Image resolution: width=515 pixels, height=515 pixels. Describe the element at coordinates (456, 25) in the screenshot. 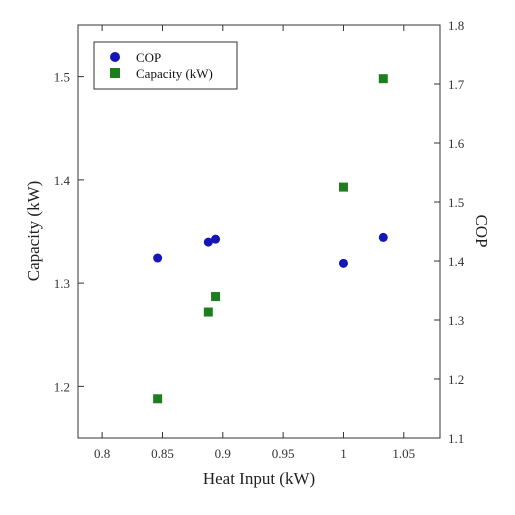

I see `right-y-tick-label: 1.8` at that location.